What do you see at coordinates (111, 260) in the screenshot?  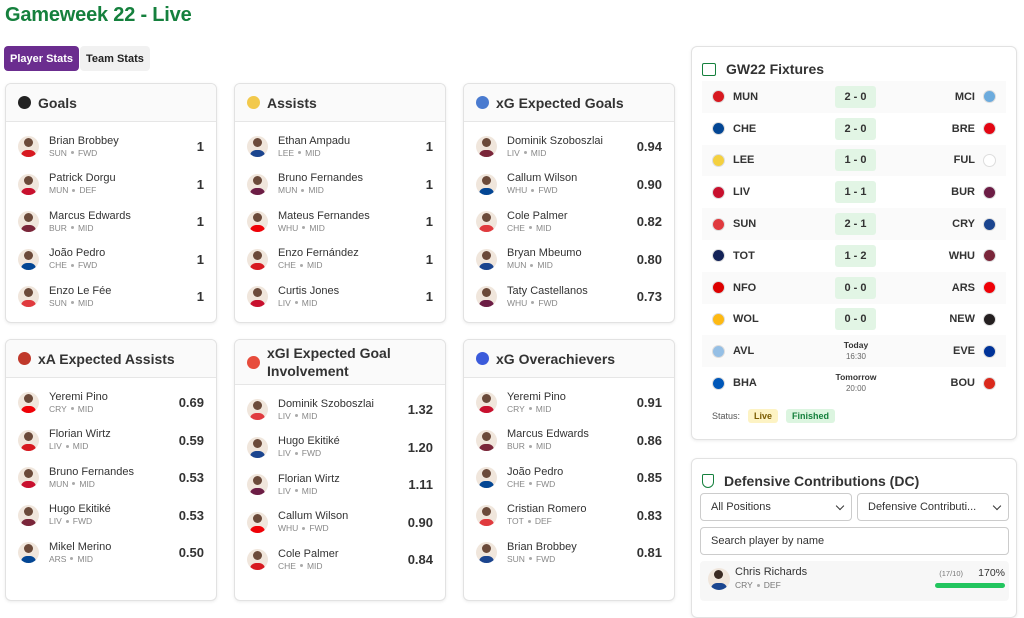 I see `player-row: João Pedro CHE FWD 1` at bounding box center [111, 260].